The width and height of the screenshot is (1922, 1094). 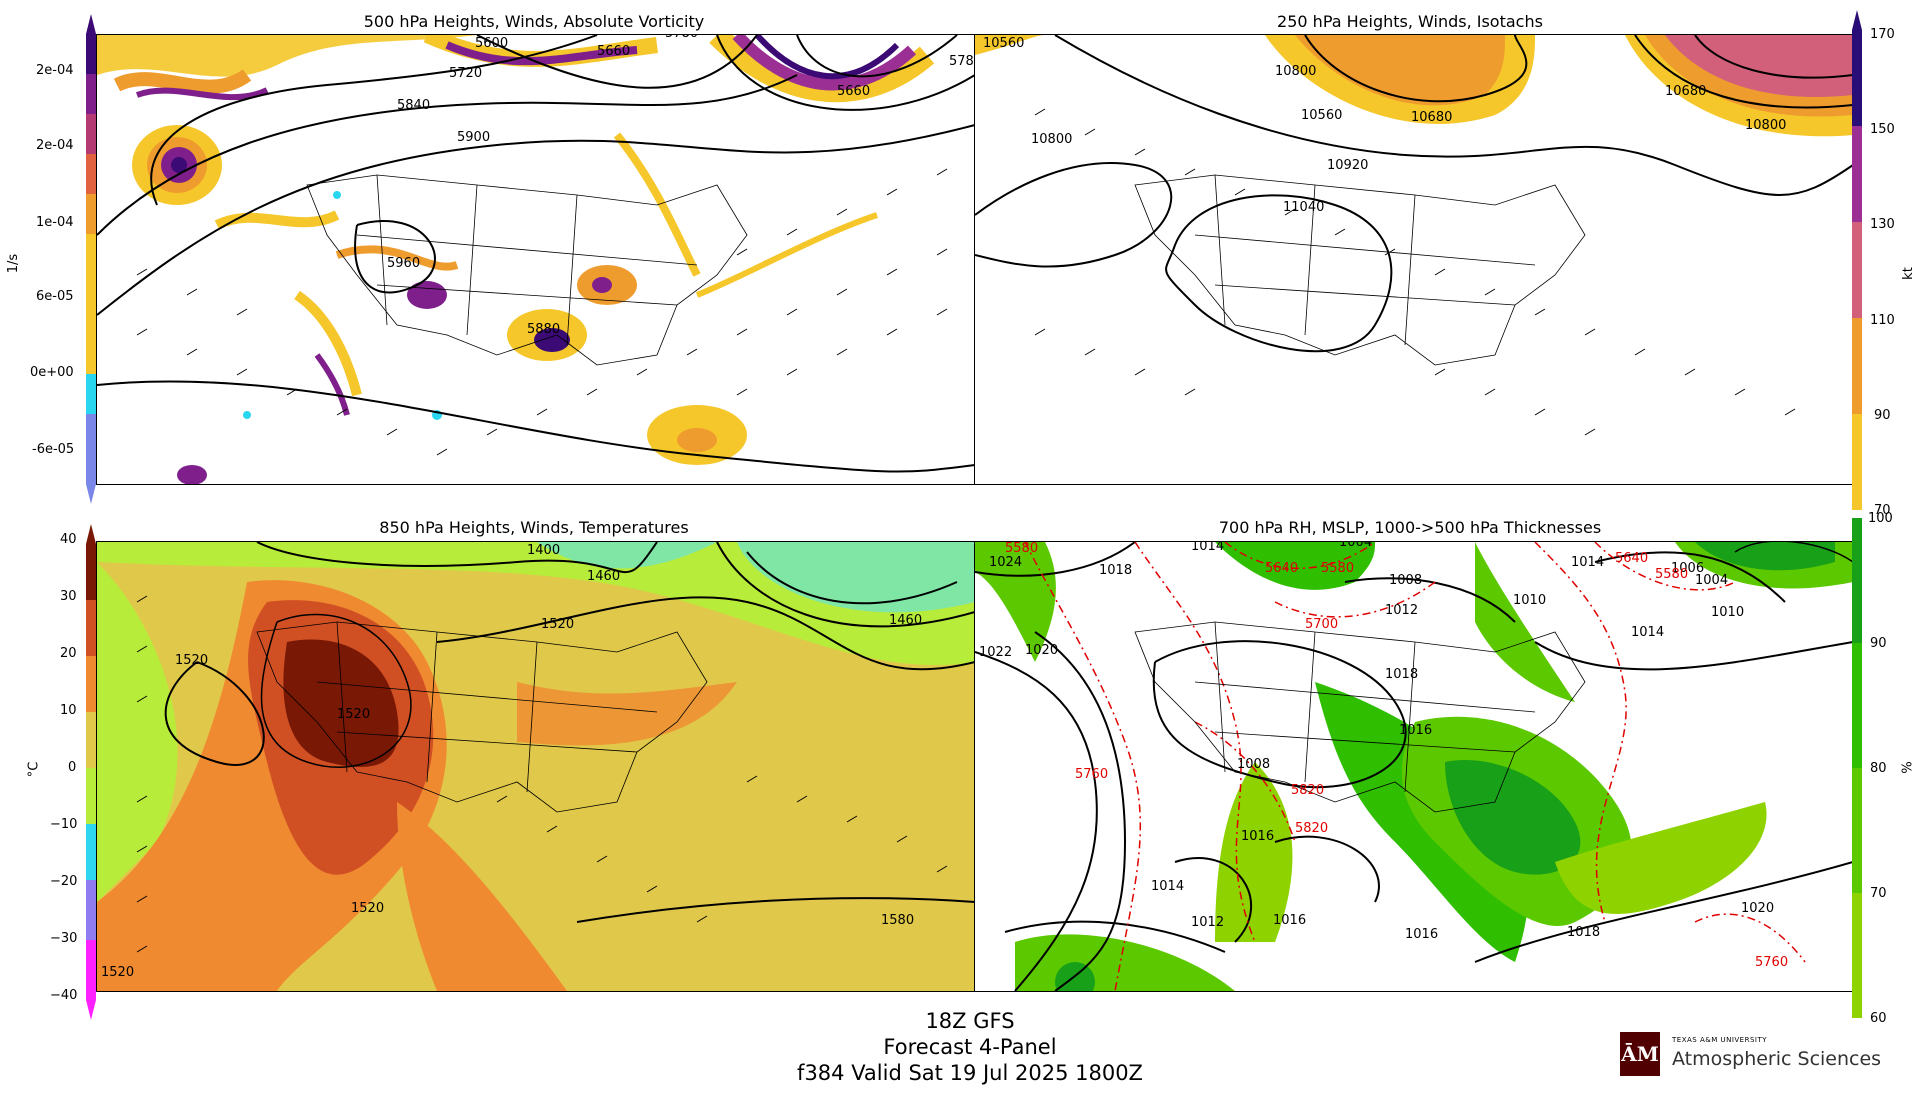 What do you see at coordinates (1355, 546) in the screenshot?
I see `svg-text: 1004` at bounding box center [1355, 546].